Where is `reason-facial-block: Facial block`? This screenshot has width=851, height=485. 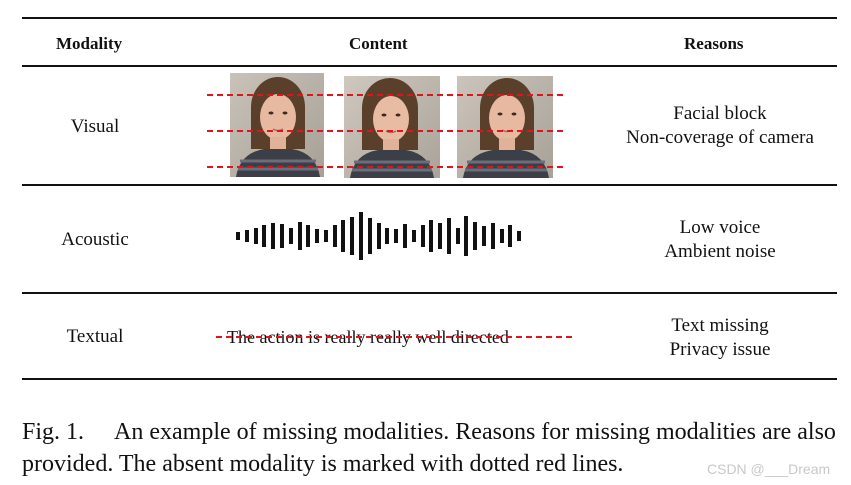 reason-facial-block: Facial block is located at coordinates (720, 113).